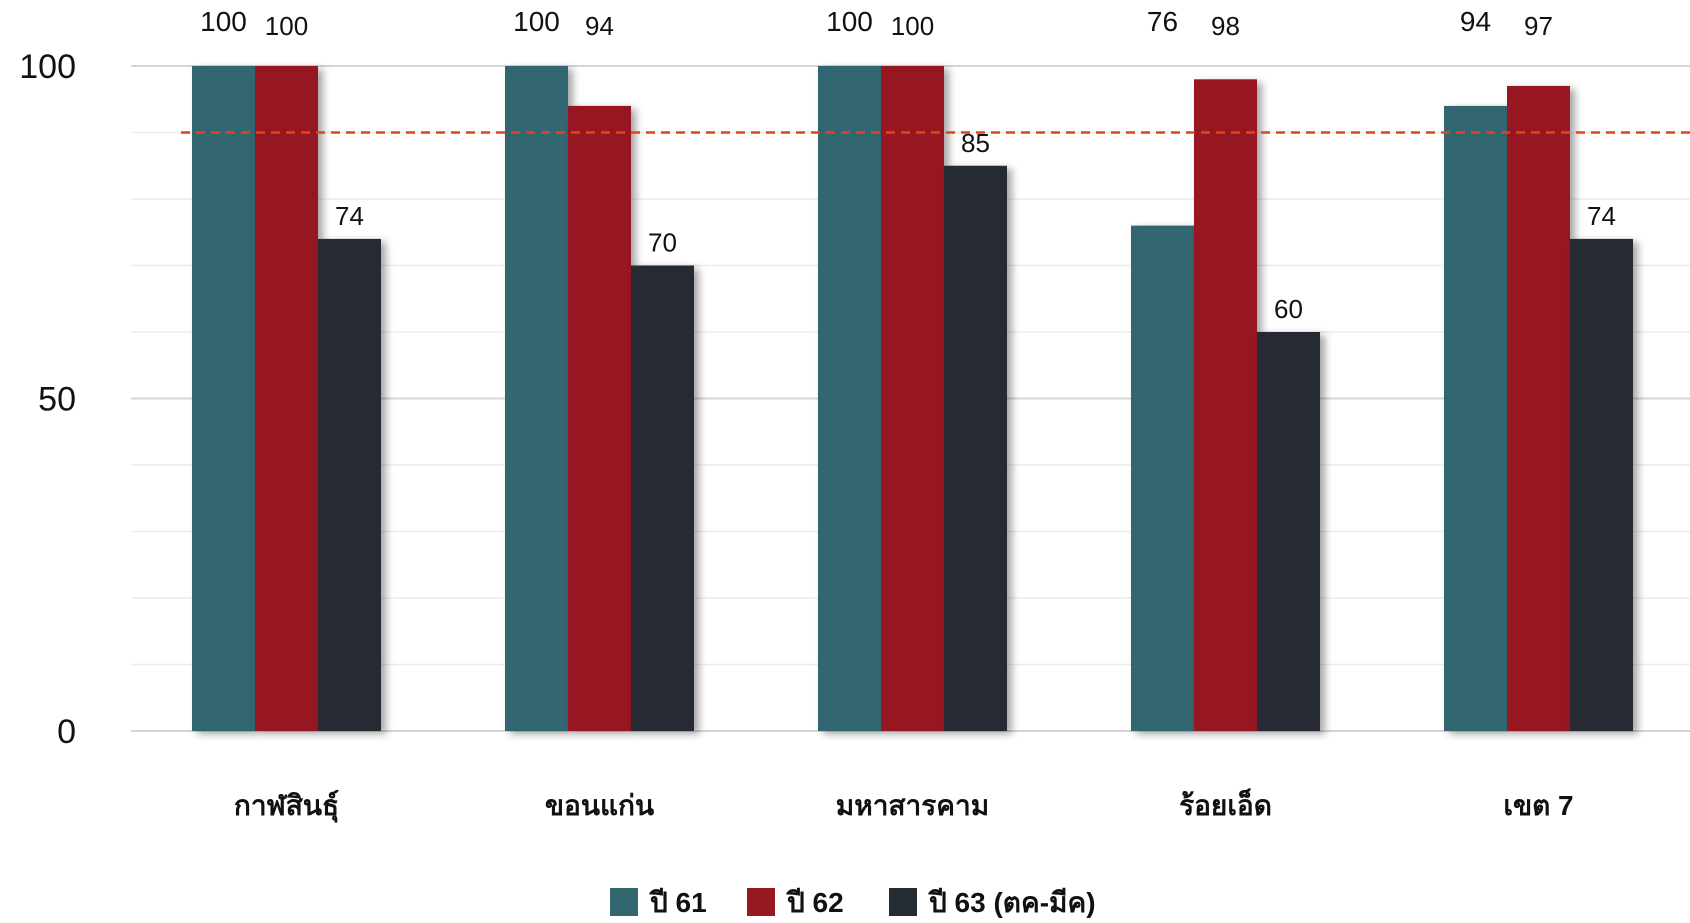  What do you see at coordinates (912, 805) in the screenshot?
I see `category-label: มหาสารคาม` at bounding box center [912, 805].